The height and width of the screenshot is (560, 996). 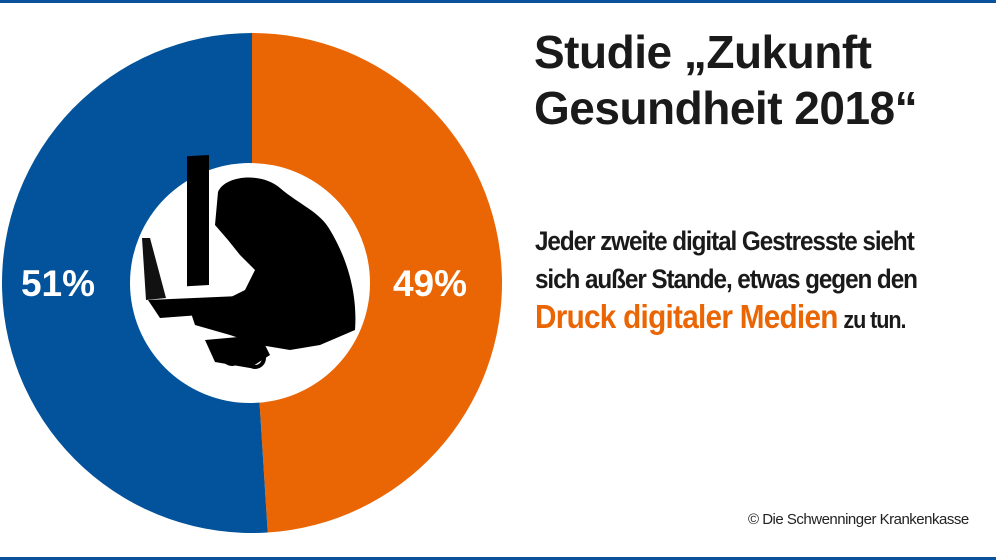 I want to click on copyright-notice: © Die Schwenninger Krankenkasse, so click(x=858, y=519).